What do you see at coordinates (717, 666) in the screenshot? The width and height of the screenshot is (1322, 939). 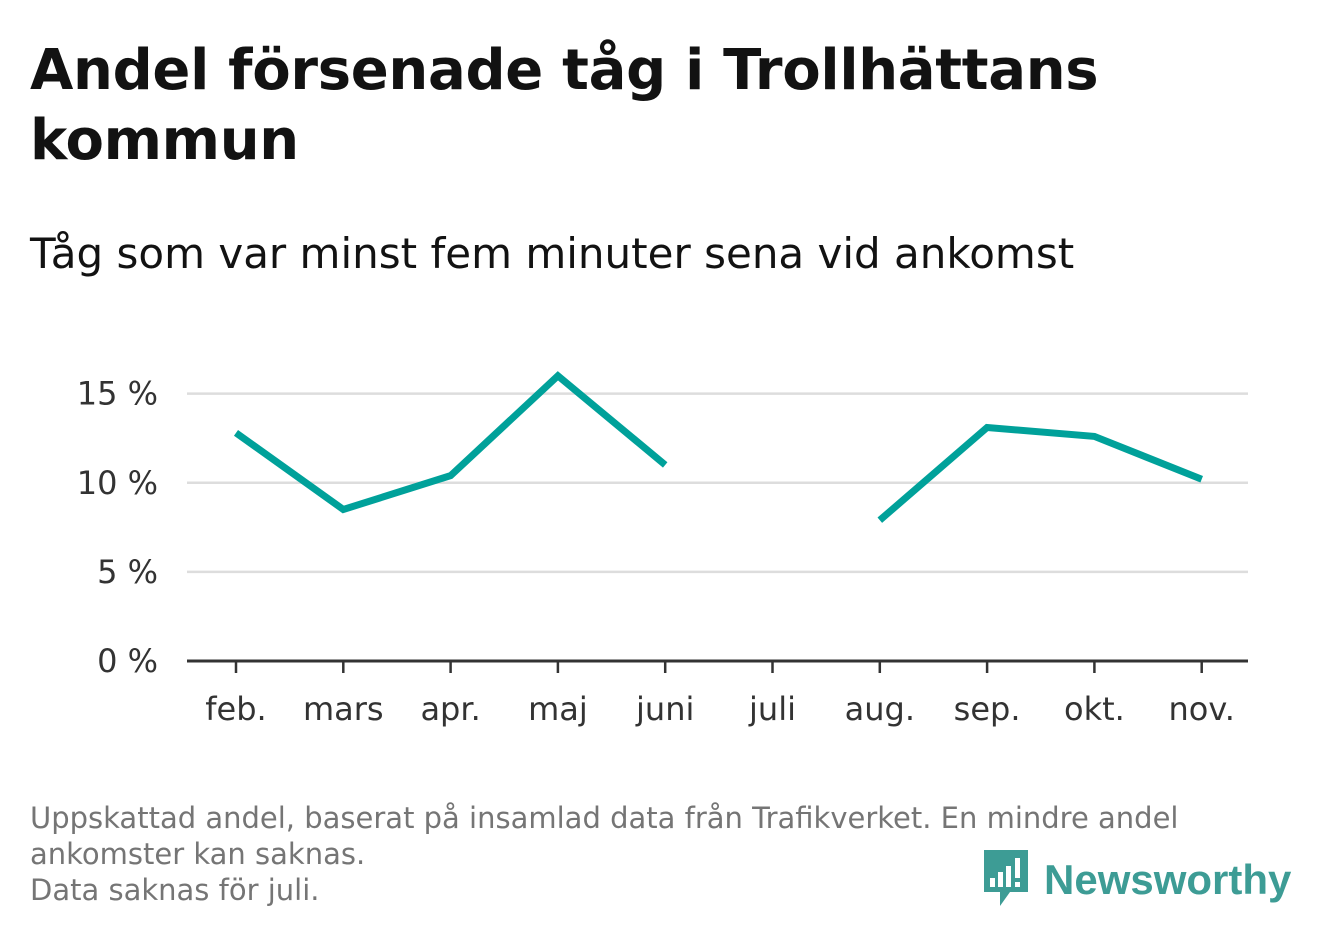 I see `x-axis` at bounding box center [717, 666].